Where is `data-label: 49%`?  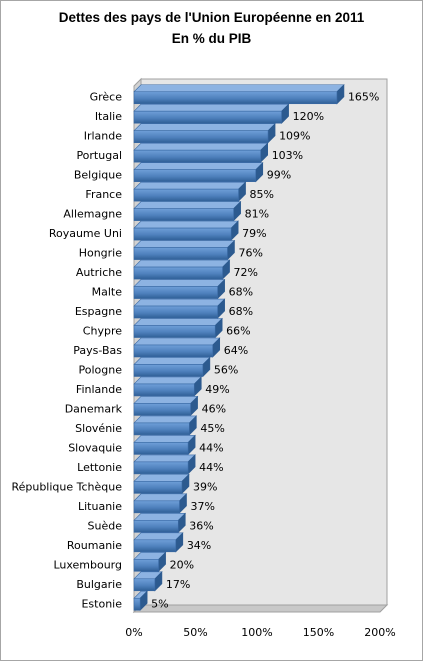
data-label: 49% is located at coordinates (217, 389).